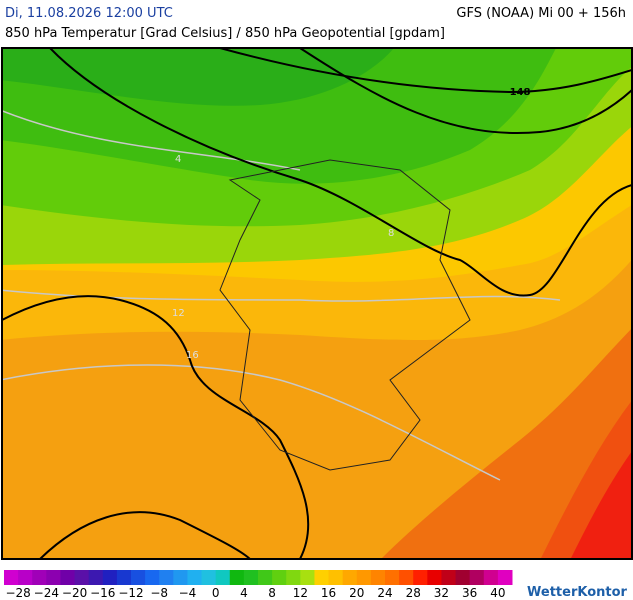 This screenshot has width=633, height=600. I want to click on contour-label: 4, so click(178, 159).